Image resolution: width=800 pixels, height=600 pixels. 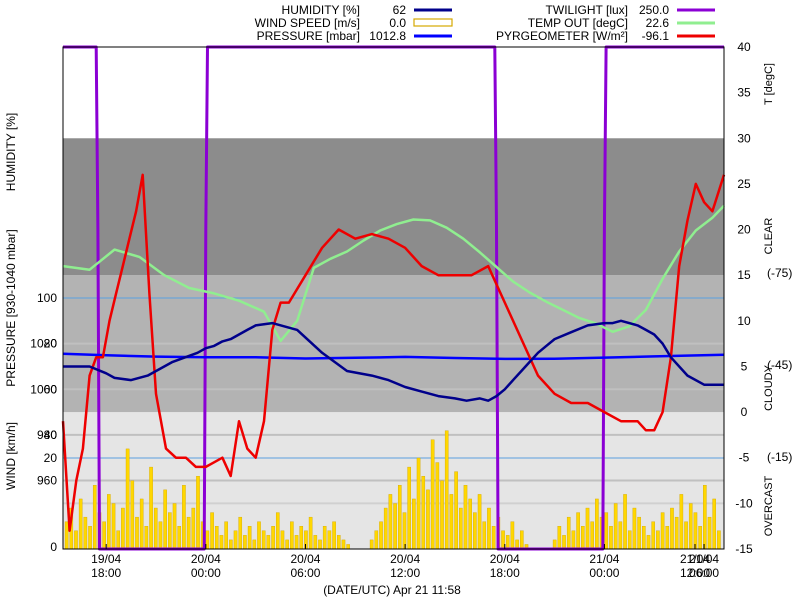 What do you see at coordinates (769, 84) in the screenshot?
I see `right-axis-label: T [degC]` at bounding box center [769, 84].